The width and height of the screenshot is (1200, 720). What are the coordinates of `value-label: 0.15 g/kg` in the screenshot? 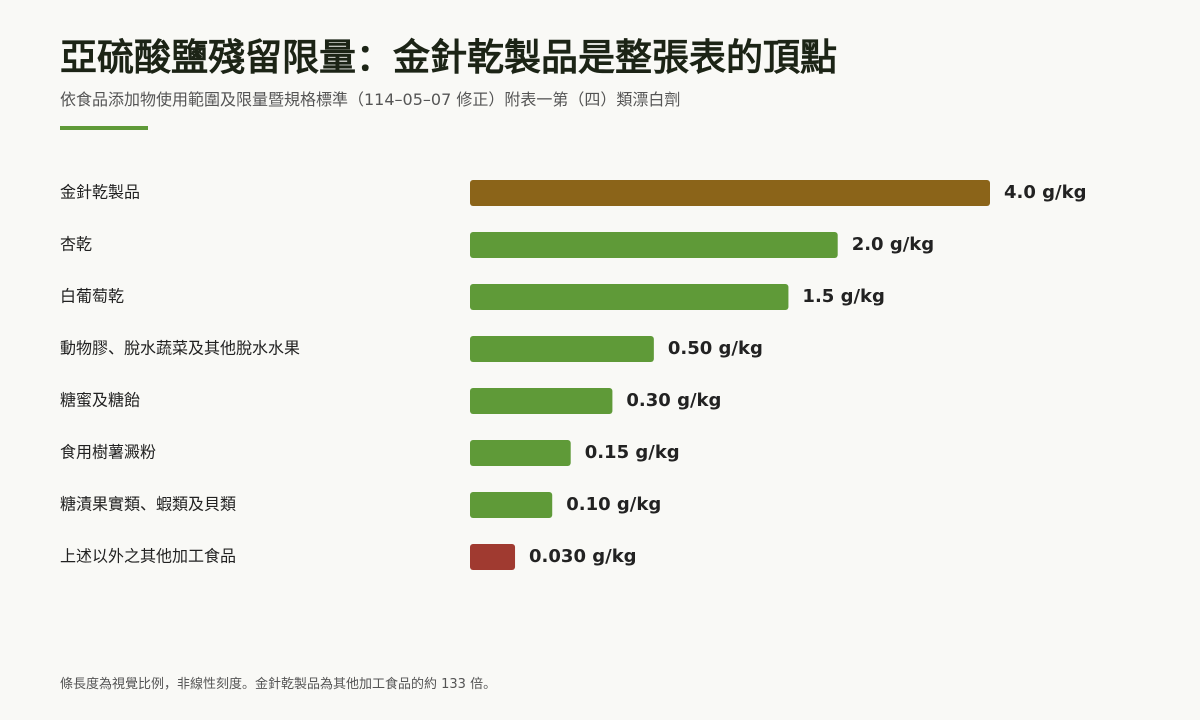 It's located at (632, 452).